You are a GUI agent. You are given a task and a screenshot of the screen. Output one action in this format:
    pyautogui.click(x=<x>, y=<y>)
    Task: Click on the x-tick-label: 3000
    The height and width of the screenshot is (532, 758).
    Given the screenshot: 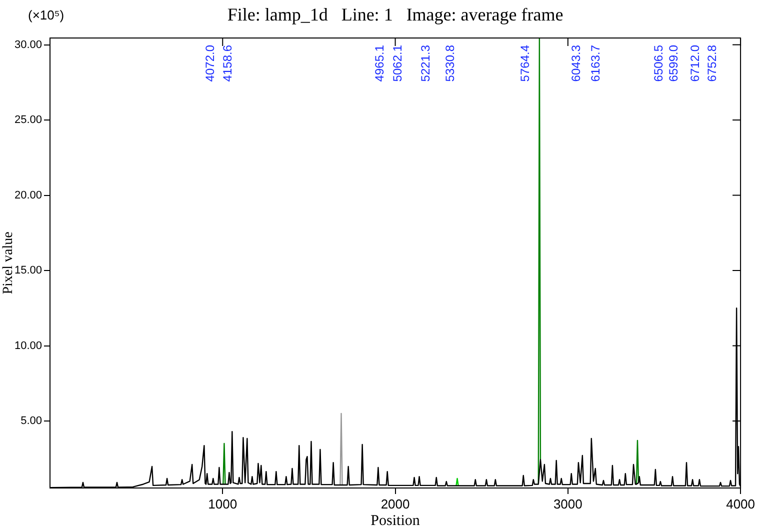 What is the action you would take?
    pyautogui.click(x=567, y=504)
    